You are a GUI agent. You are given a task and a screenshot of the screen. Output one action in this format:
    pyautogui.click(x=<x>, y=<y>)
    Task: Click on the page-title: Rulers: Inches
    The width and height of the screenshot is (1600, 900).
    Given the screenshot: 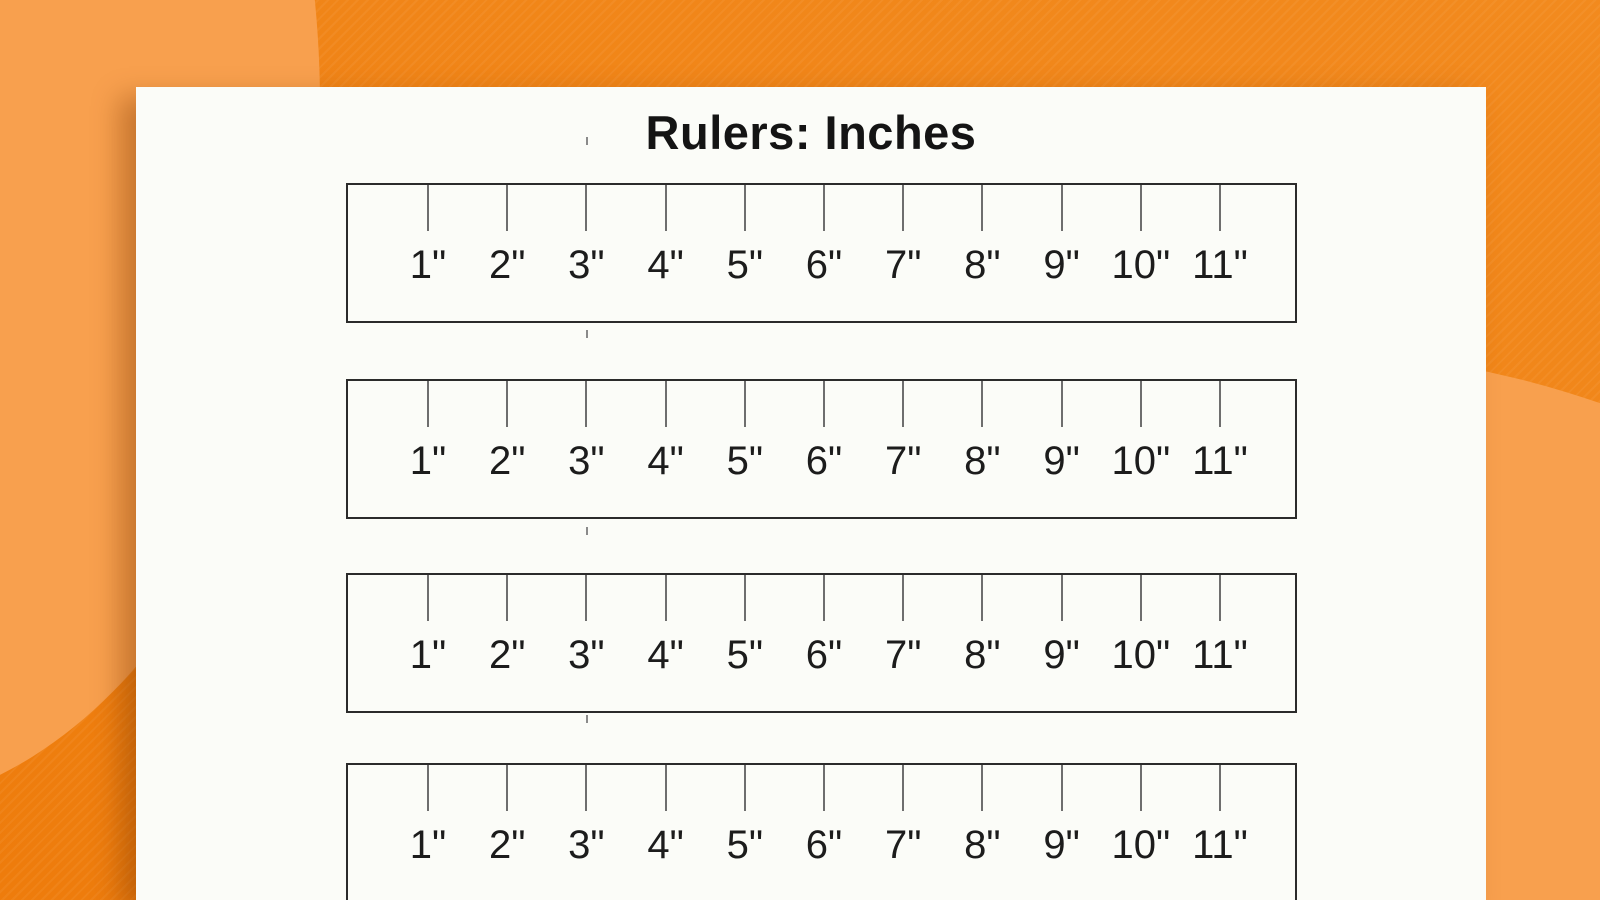 What is the action you would take?
    pyautogui.click(x=811, y=132)
    